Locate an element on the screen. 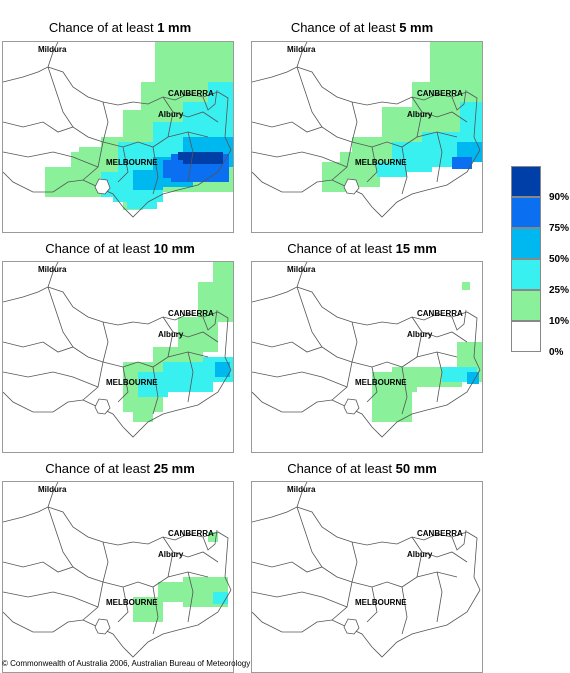 Image resolution: width=570 pixels, height=673 pixels. map-25mm: Mildura CANBERRA Albury MELBOURNE is located at coordinates (118, 577).